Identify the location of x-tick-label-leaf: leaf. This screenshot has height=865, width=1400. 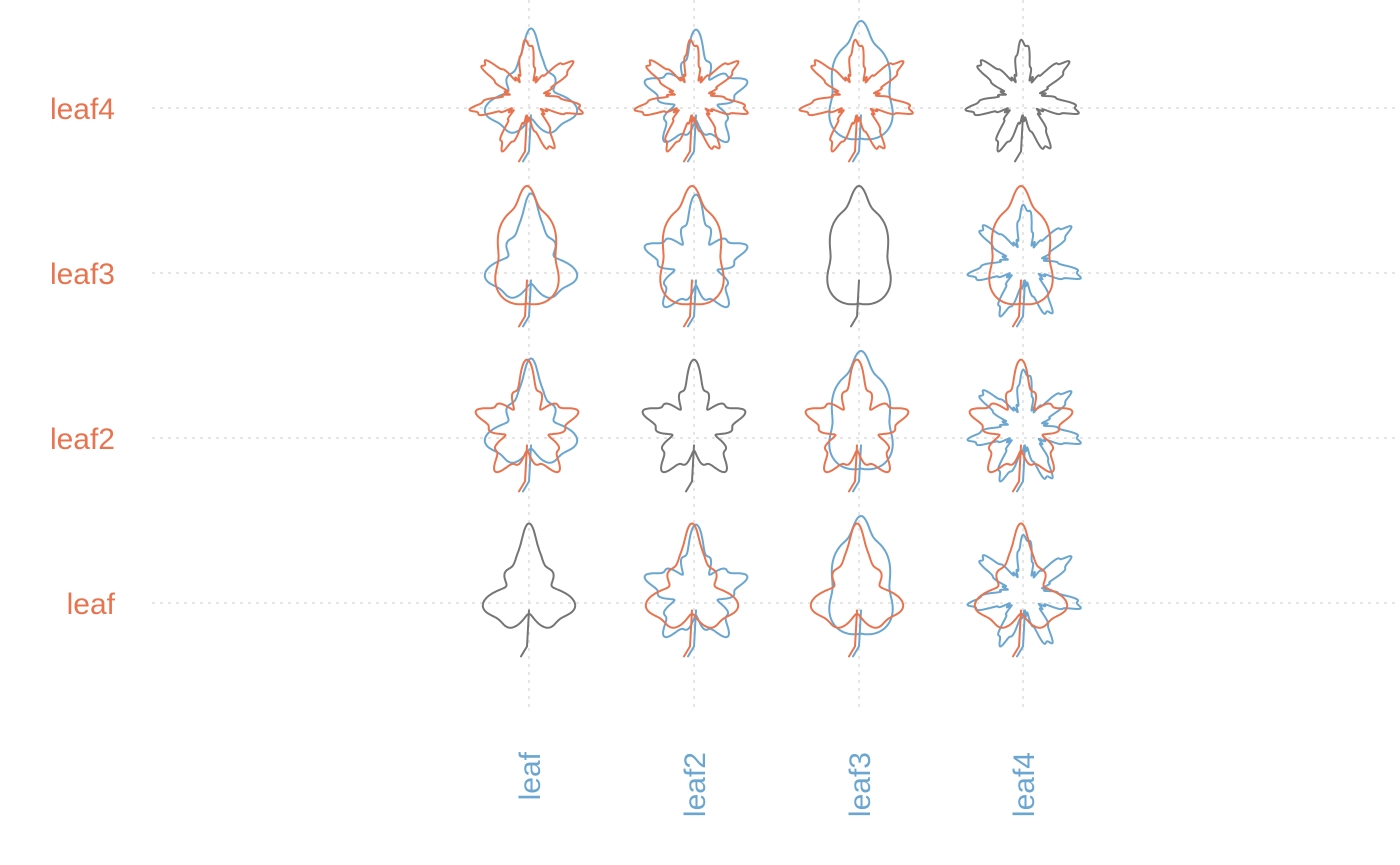
(530, 775).